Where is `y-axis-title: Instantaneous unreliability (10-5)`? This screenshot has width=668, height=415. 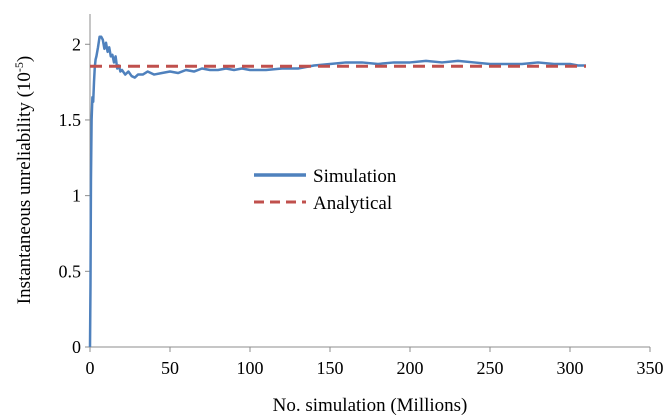 y-axis-title: Instantaneous unreliability (10-5) is located at coordinates (23, 180).